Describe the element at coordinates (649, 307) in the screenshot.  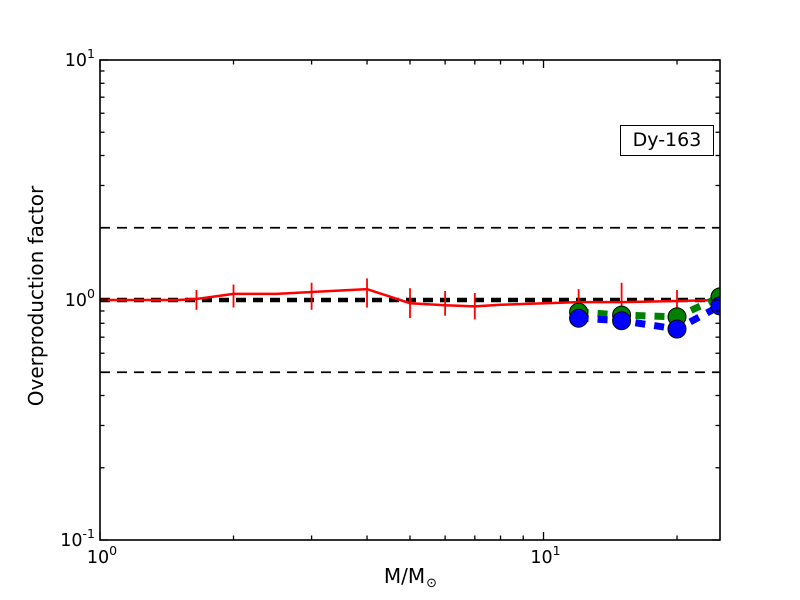
I see `green-dashed-series-path` at that location.